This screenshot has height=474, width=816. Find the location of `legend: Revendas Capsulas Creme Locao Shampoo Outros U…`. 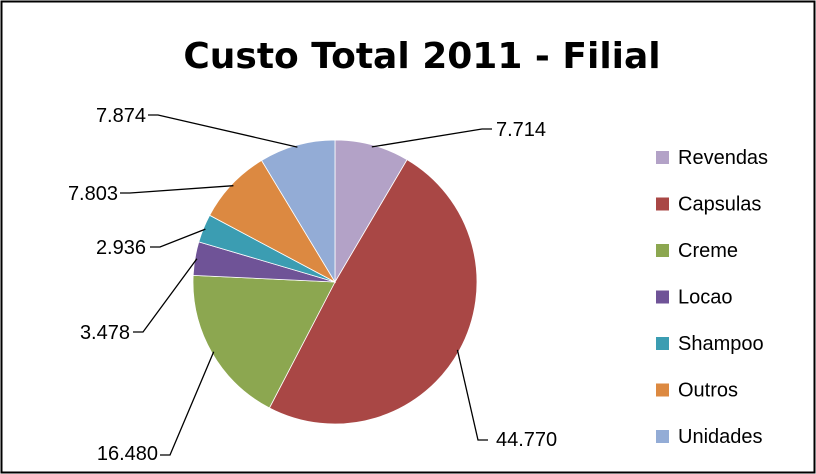

legend: Revendas Capsulas Creme Locao Shampoo Outros U… is located at coordinates (712, 297).